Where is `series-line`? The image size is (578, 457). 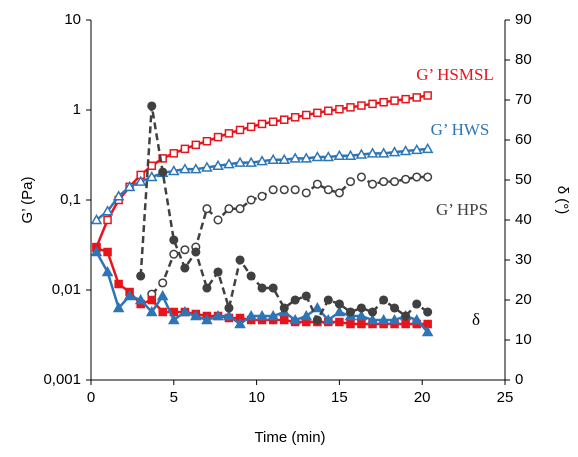 series-line is located at coordinates (289, 235).